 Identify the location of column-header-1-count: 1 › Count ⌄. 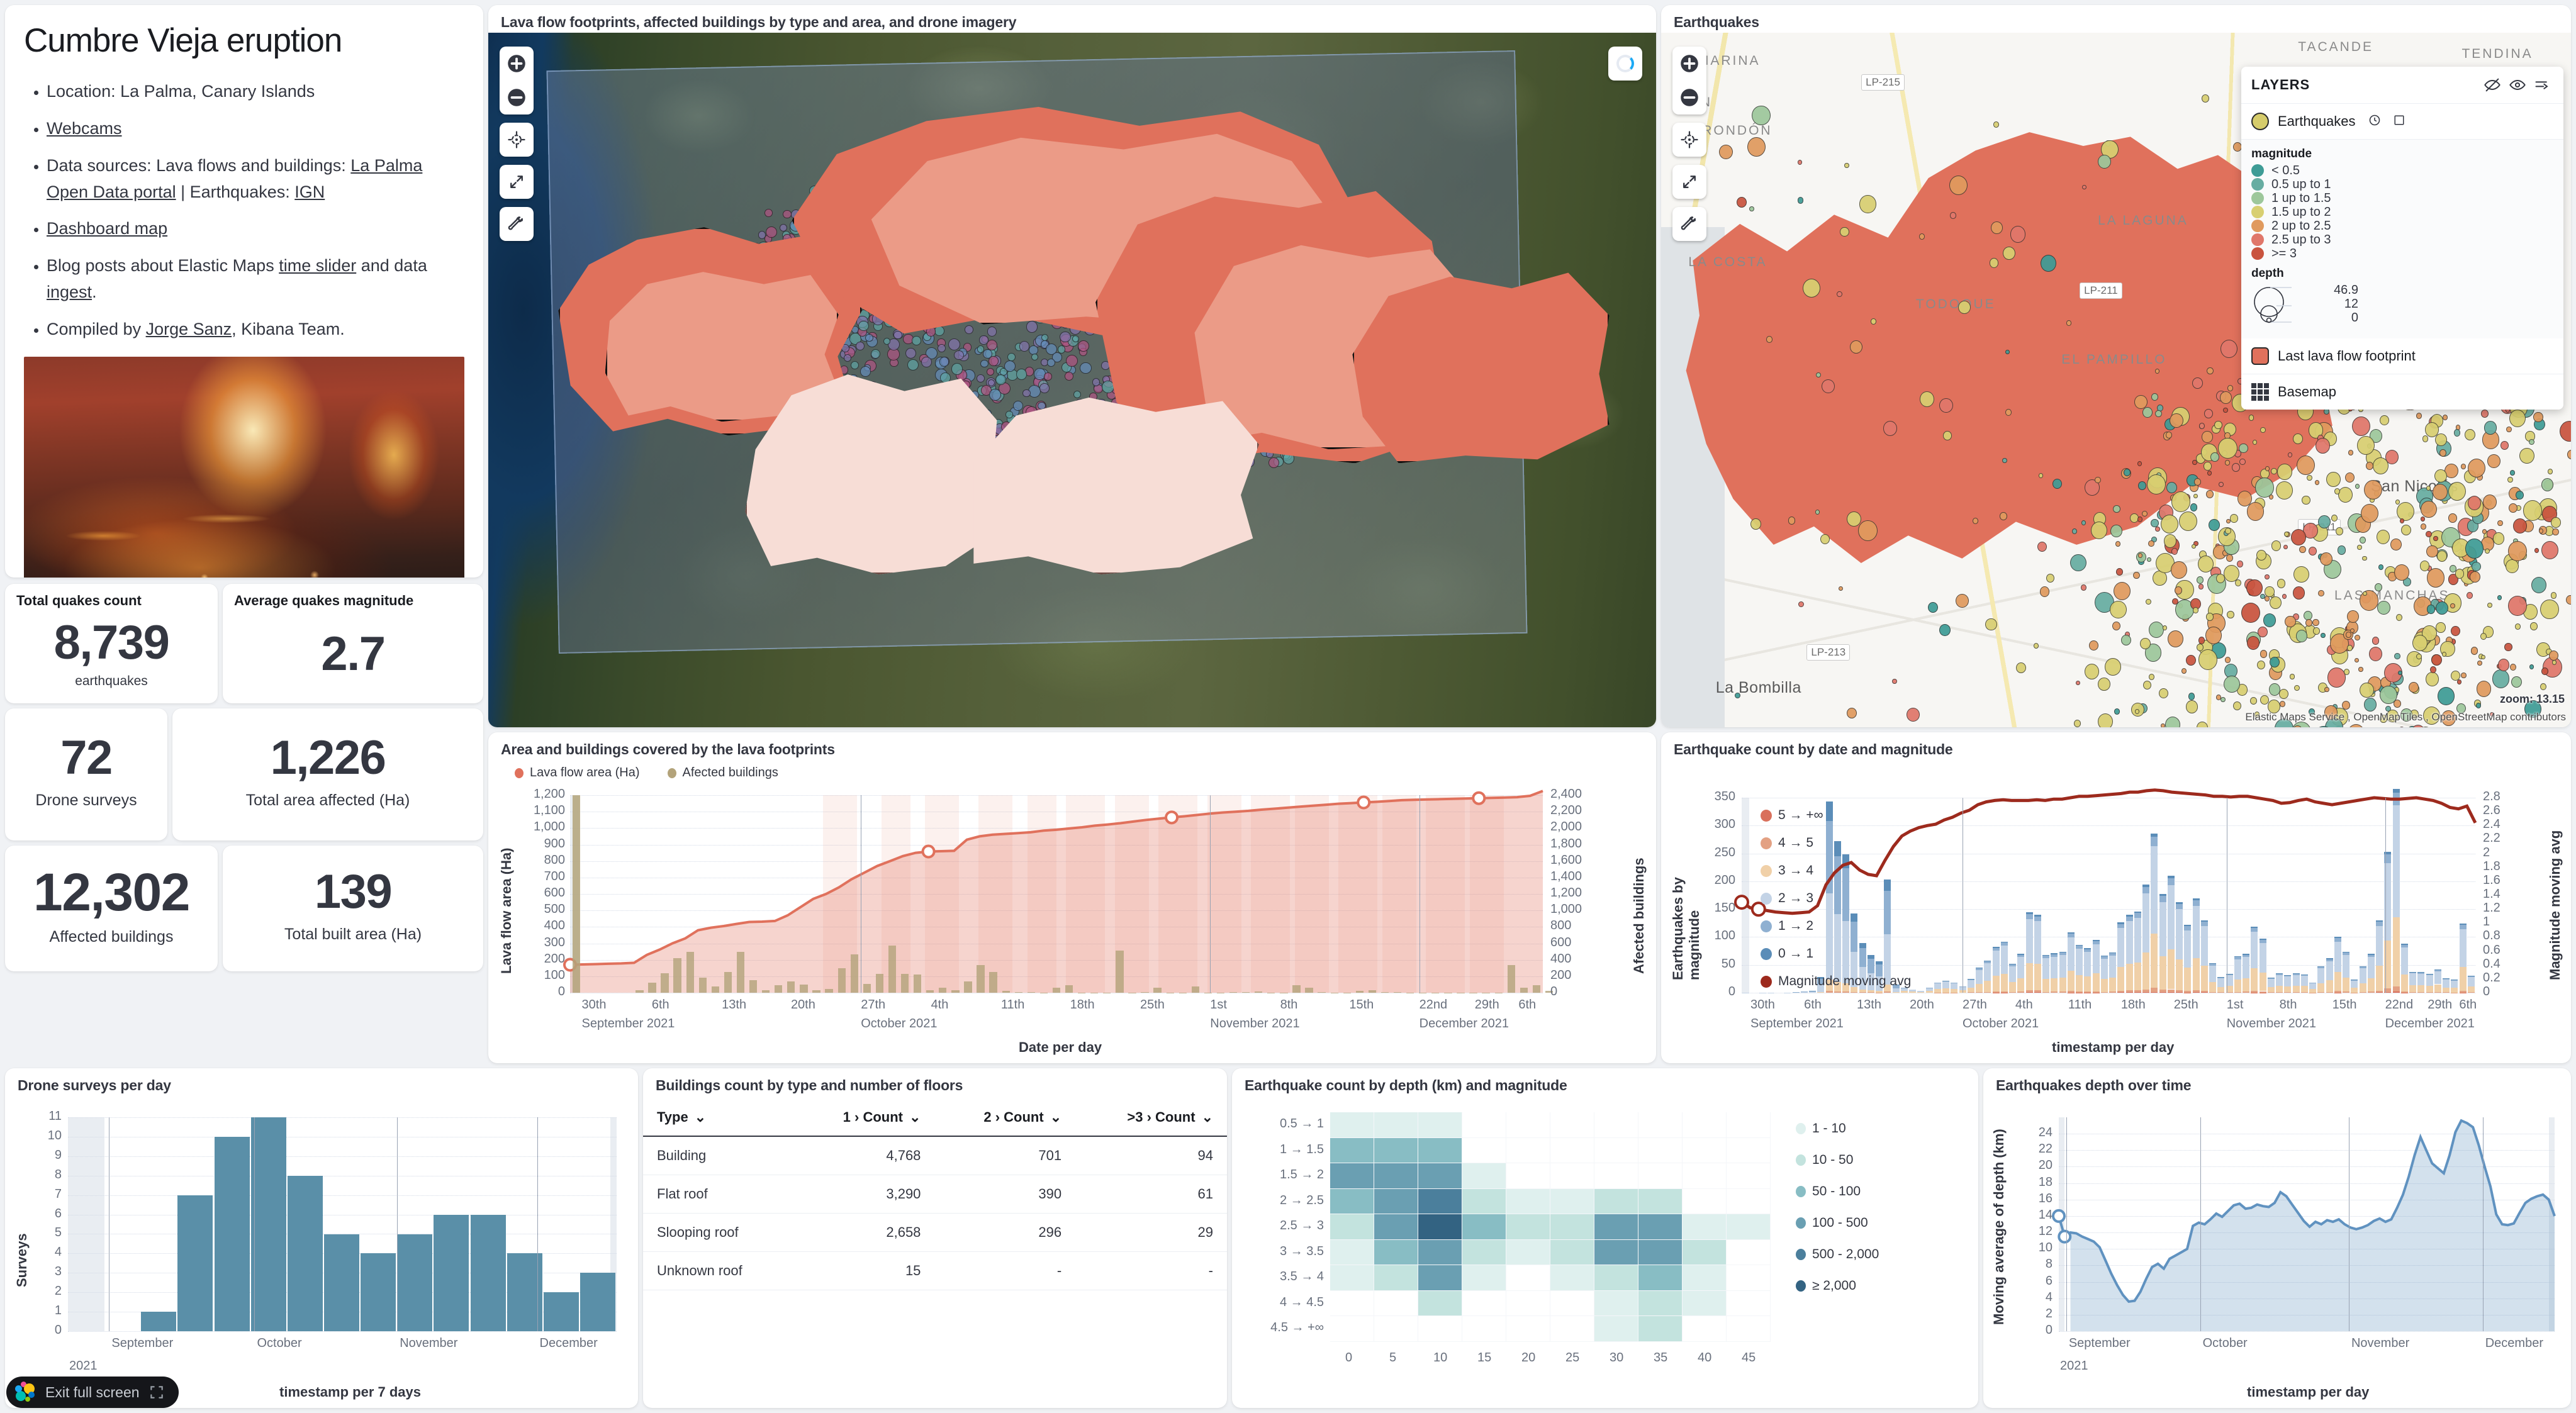
(864, 1118).